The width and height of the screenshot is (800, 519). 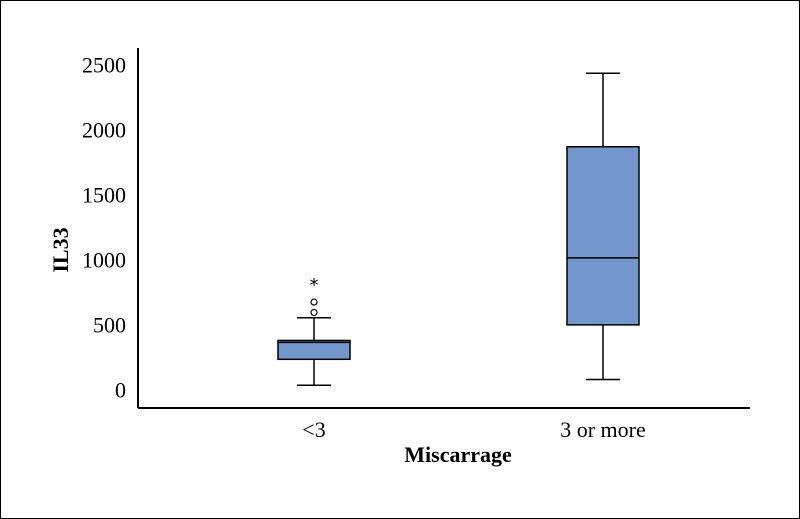 I want to click on x-tick-labels: <3 3 or more, so click(x=473, y=429).